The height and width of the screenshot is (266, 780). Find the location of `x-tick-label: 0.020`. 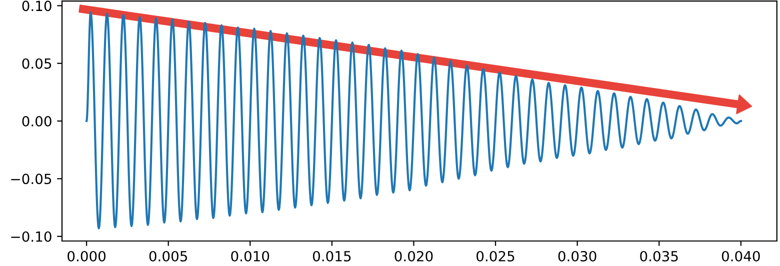

x-tick-label: 0.020 is located at coordinates (413, 256).